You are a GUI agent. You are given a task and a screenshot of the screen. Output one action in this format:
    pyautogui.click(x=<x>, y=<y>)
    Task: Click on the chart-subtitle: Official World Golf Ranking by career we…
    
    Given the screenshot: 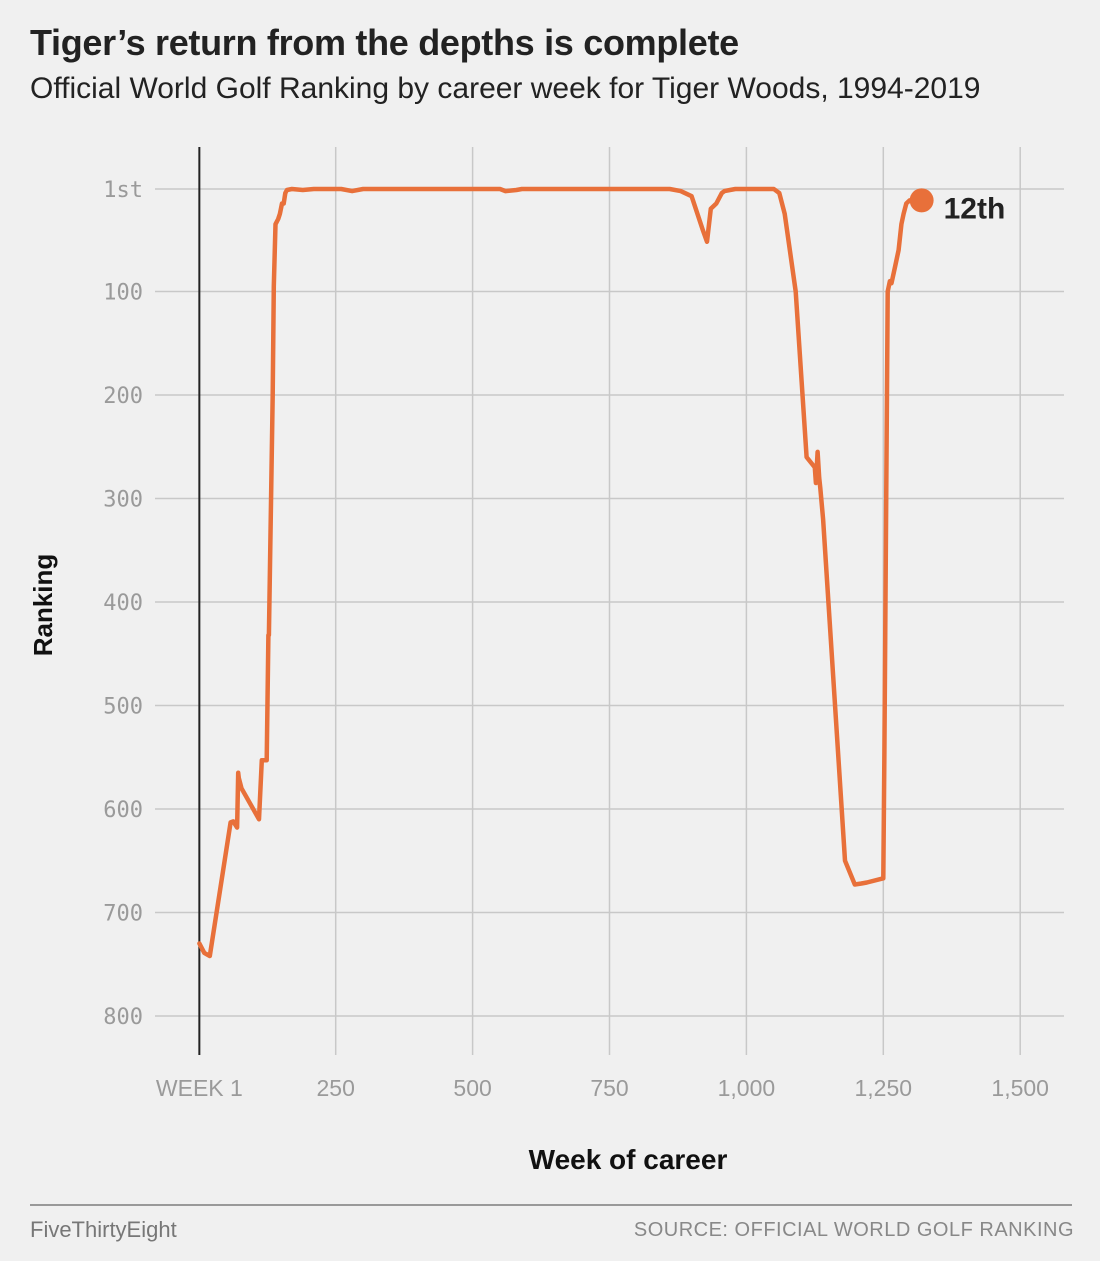 What is the action you would take?
    pyautogui.click(x=505, y=88)
    